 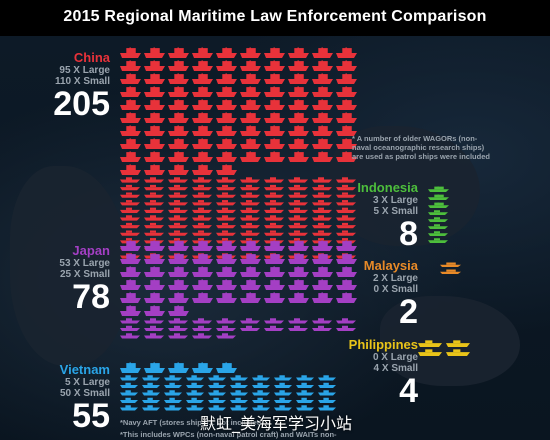 I want to click on country-name: Malaysia, so click(x=390, y=265).